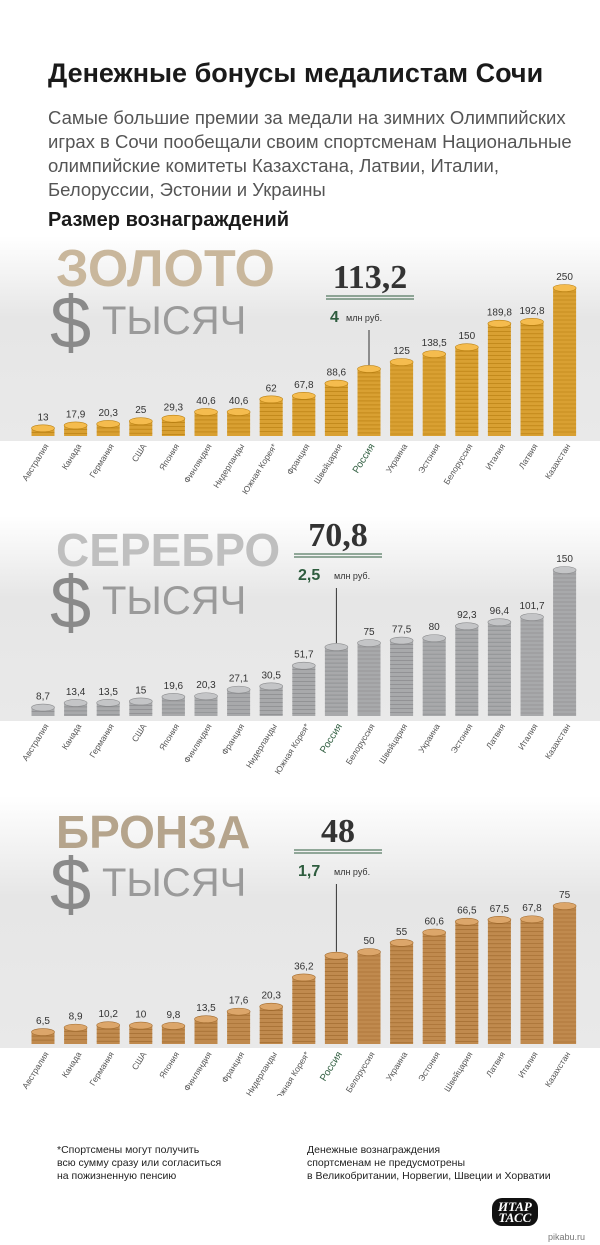  I want to click on category-label: Италия, so click(528, 1064).